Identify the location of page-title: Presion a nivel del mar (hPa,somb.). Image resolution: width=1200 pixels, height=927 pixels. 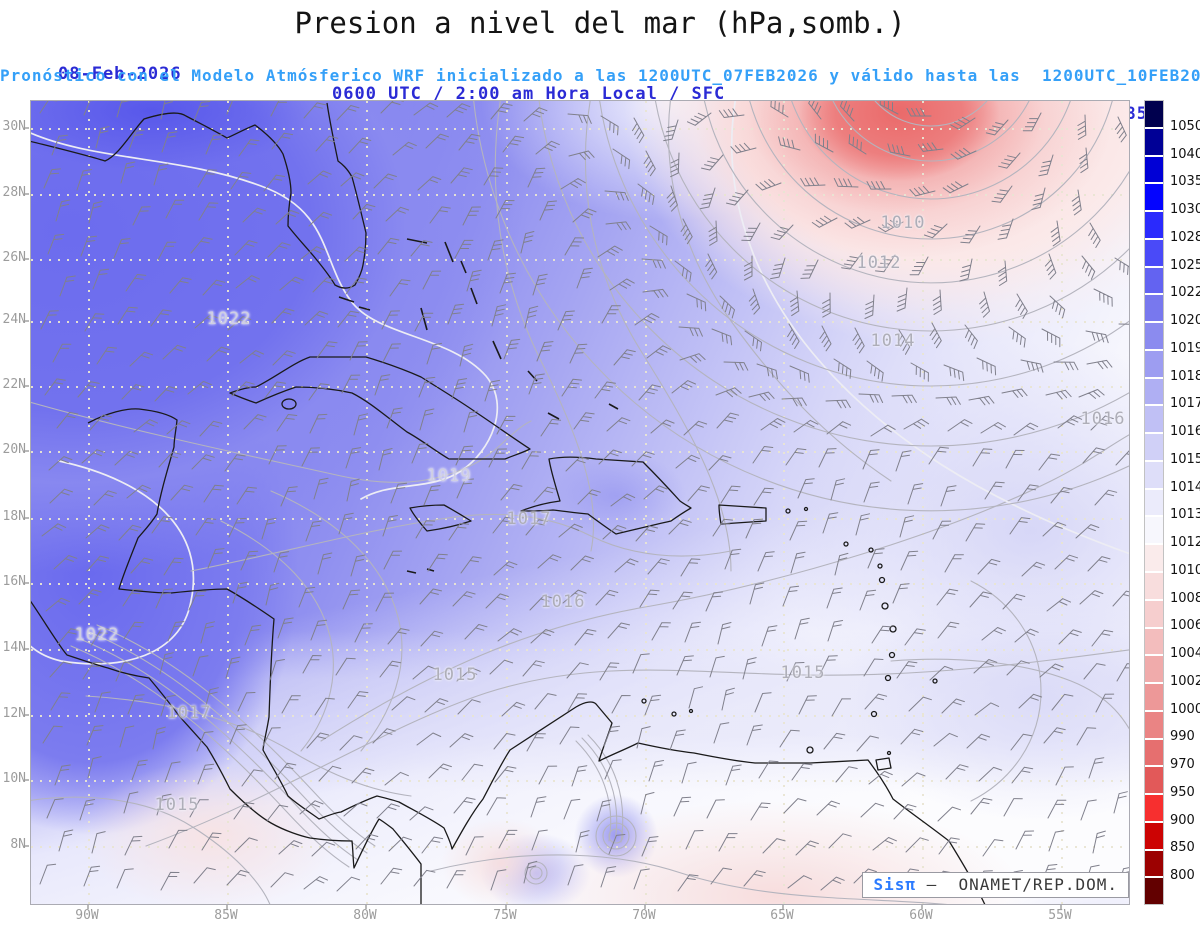
(600, 23).